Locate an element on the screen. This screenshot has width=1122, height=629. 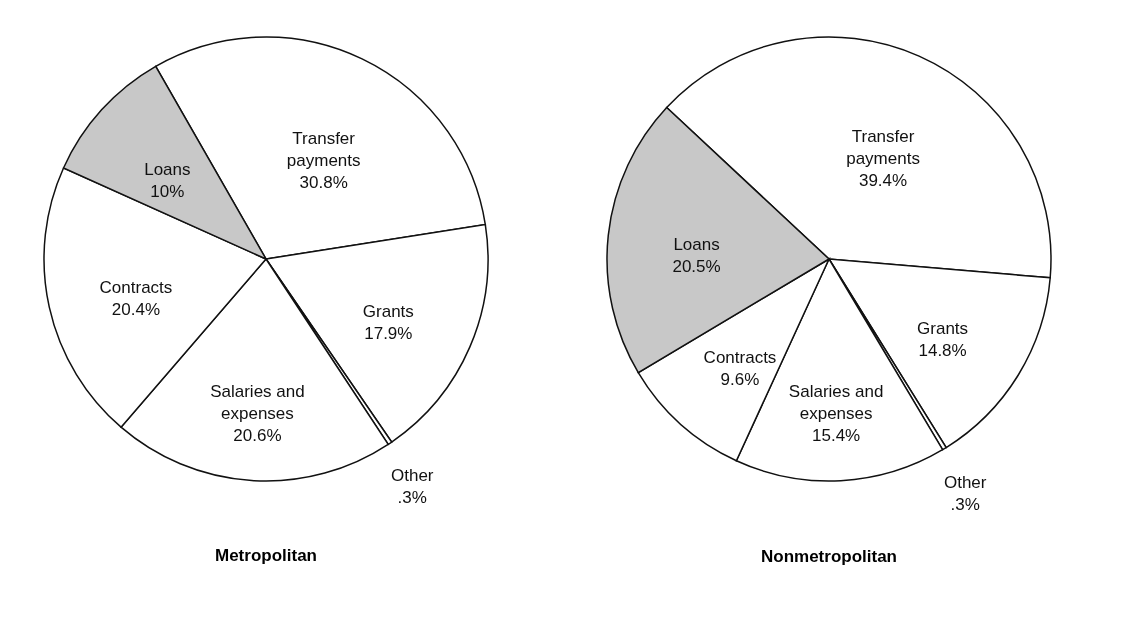
data-label: 20.5% is located at coordinates (696, 266).